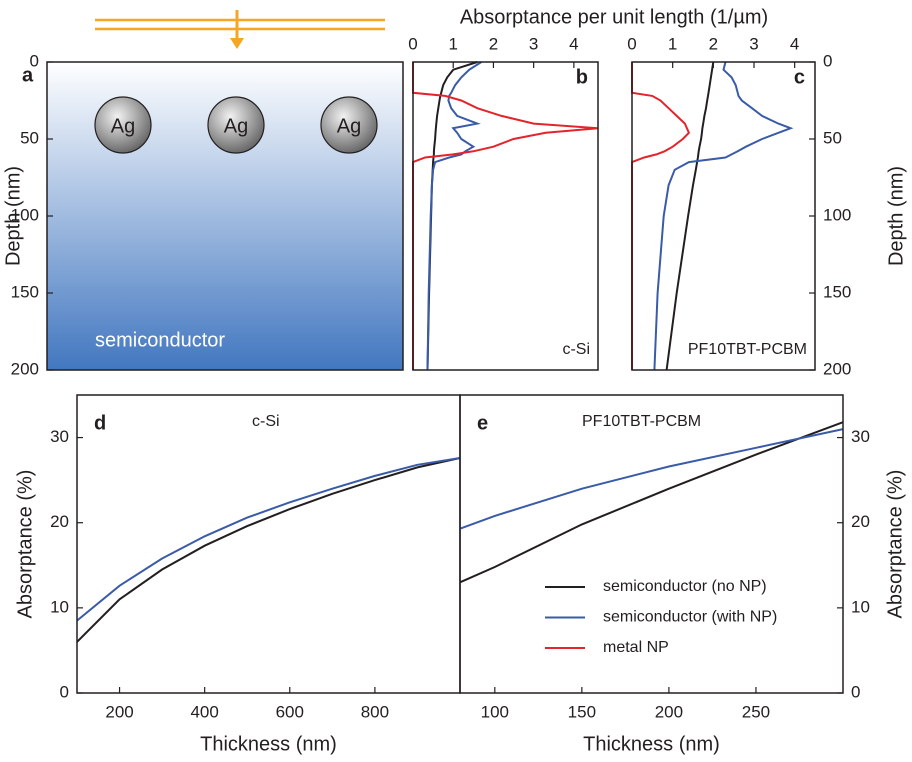  What do you see at coordinates (582, 77) in the screenshot?
I see `panel-label: b` at bounding box center [582, 77].